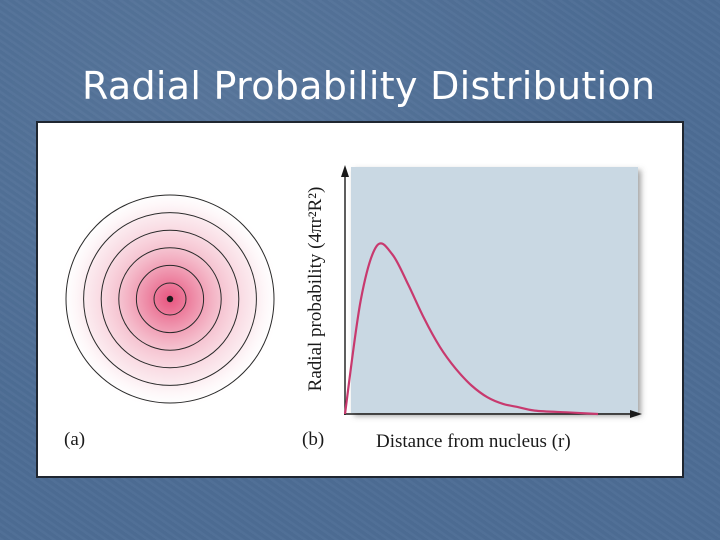  I want to click on density-ring, so click(170, 299).